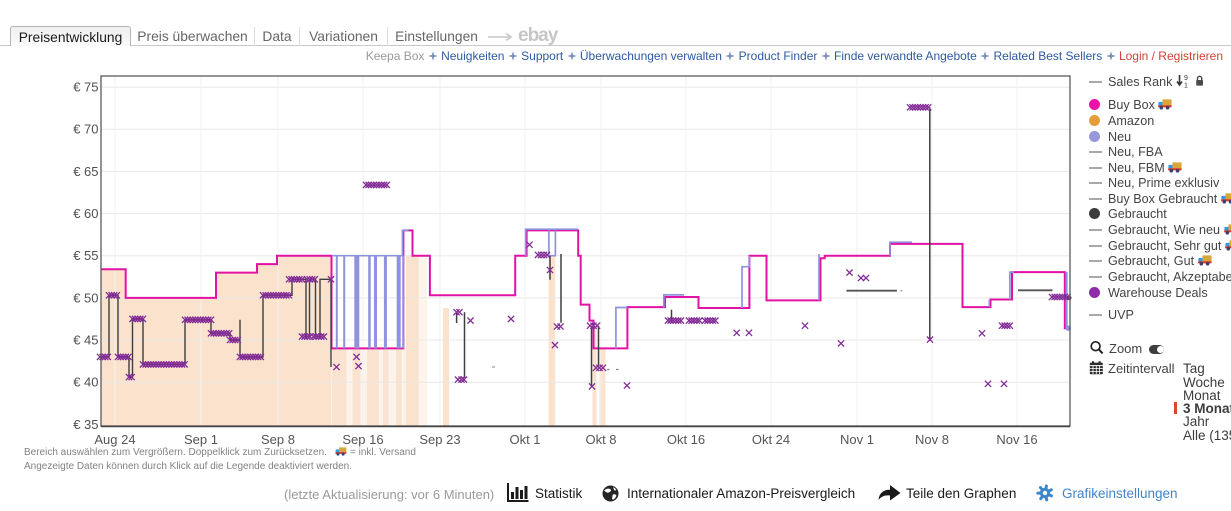  Describe the element at coordinates (85, 87) in the screenshot. I see `svg-text: € 75` at that location.